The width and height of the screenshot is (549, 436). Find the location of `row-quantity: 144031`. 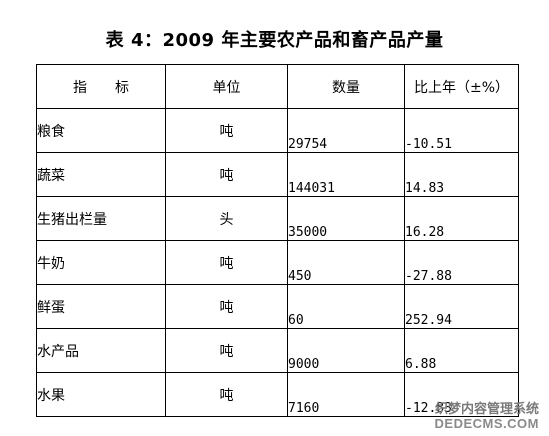

row-quantity: 144031 is located at coordinates (346, 174).